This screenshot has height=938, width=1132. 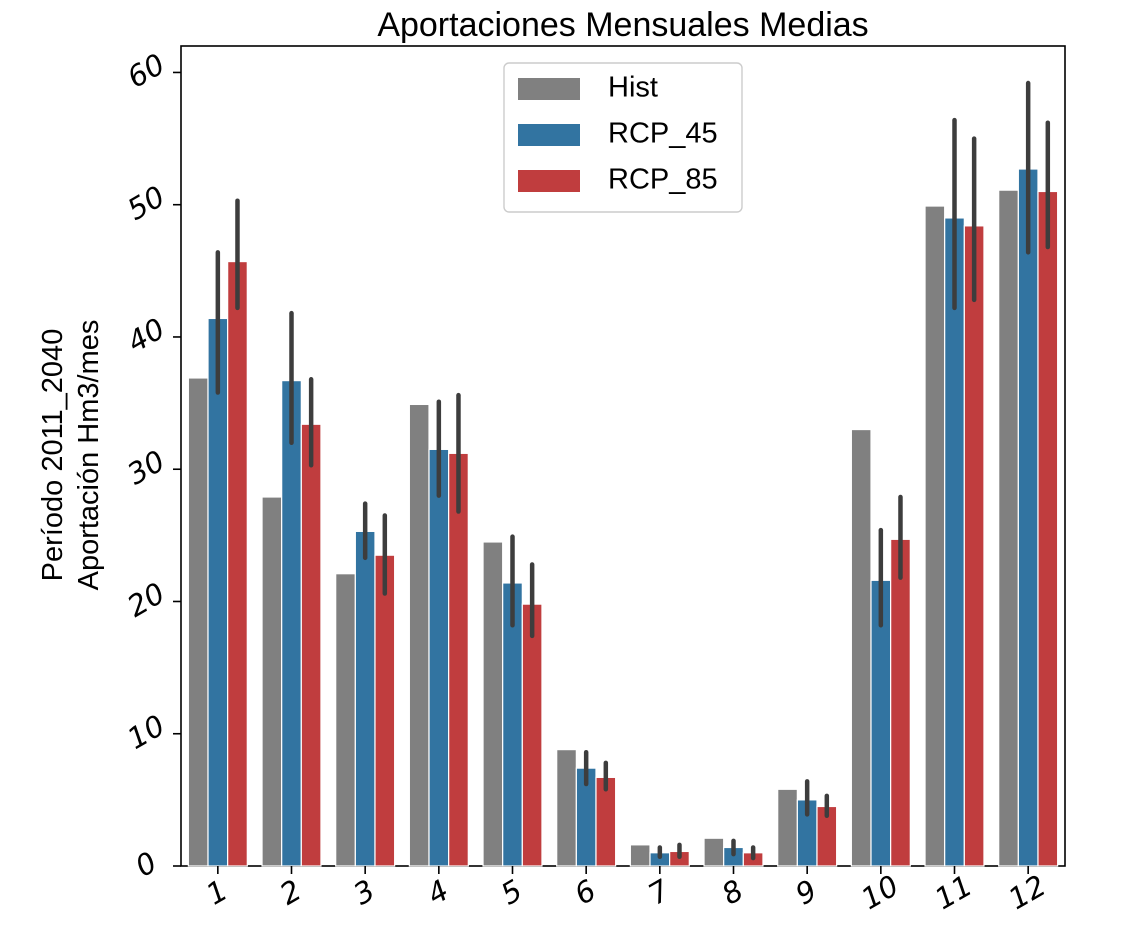 What do you see at coordinates (437, 892) in the screenshot?
I see `x-tick-label: 4` at bounding box center [437, 892].